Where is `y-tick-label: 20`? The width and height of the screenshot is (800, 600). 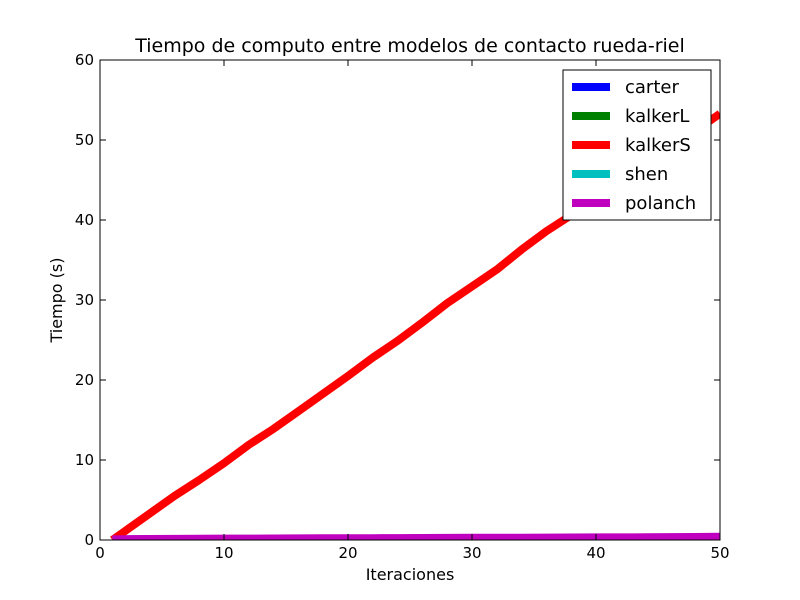 y-tick-label: 20 is located at coordinates (84, 380).